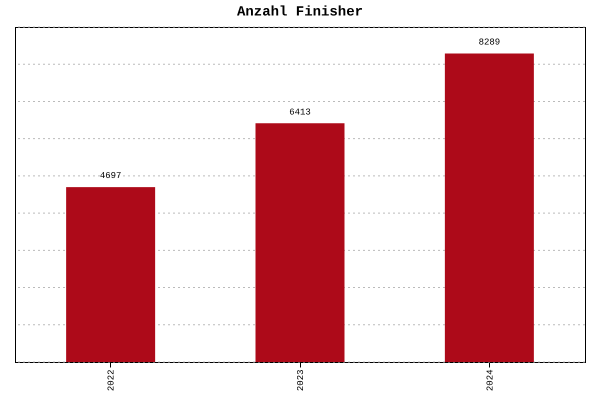 Image resolution: width=600 pixels, height=400 pixels. What do you see at coordinates (300, 12) in the screenshot?
I see `chart-title: Anzahl Finisher` at bounding box center [300, 12].